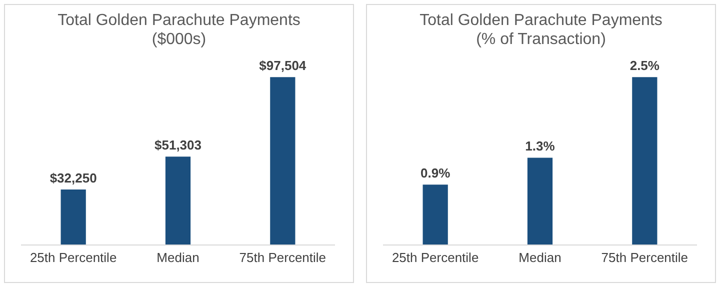  I want to click on data-label: 1.3%, so click(540, 146).